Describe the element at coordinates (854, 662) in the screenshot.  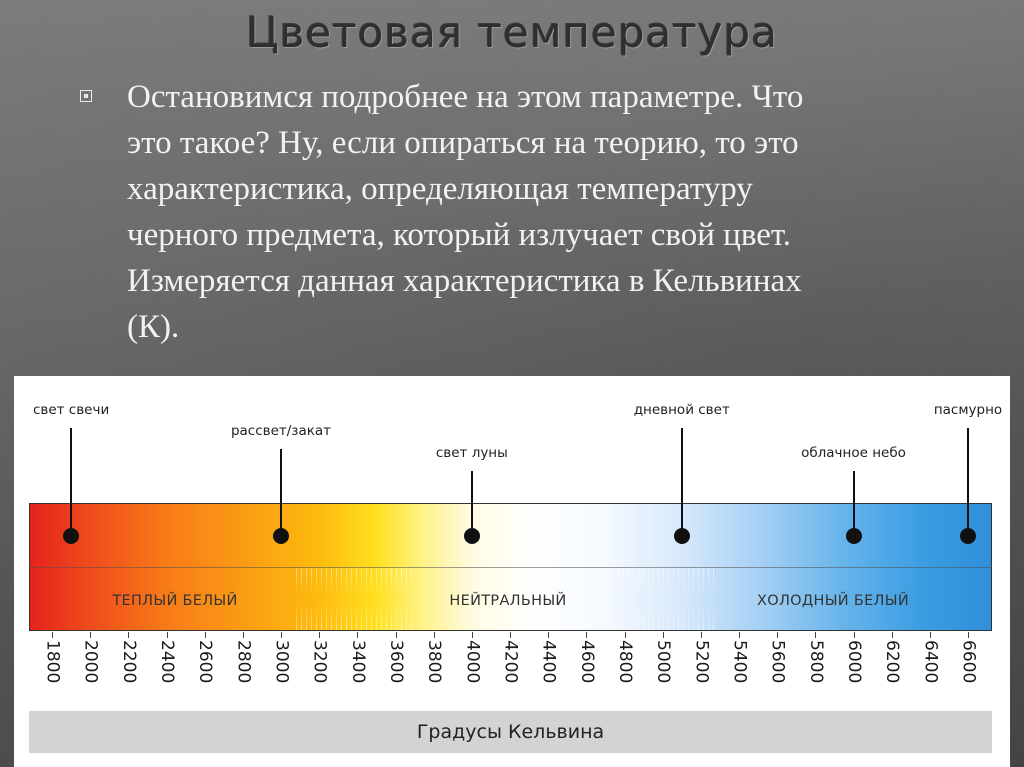
I see `tick-label: 6000` at that location.